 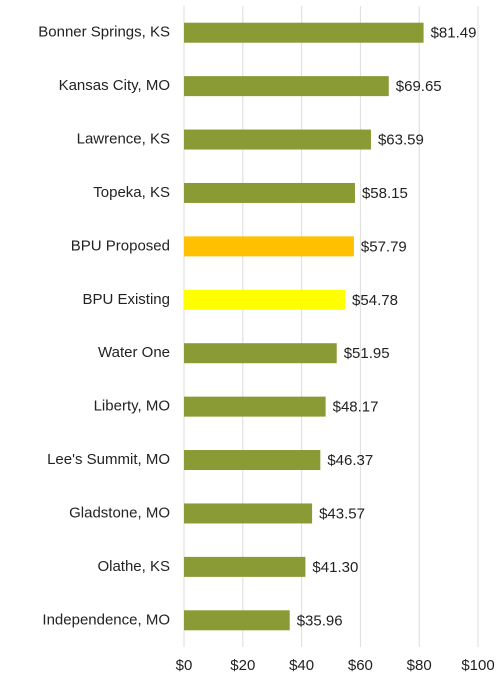 What do you see at coordinates (134, 352) in the screenshot?
I see `y-tick-label: Water One` at bounding box center [134, 352].